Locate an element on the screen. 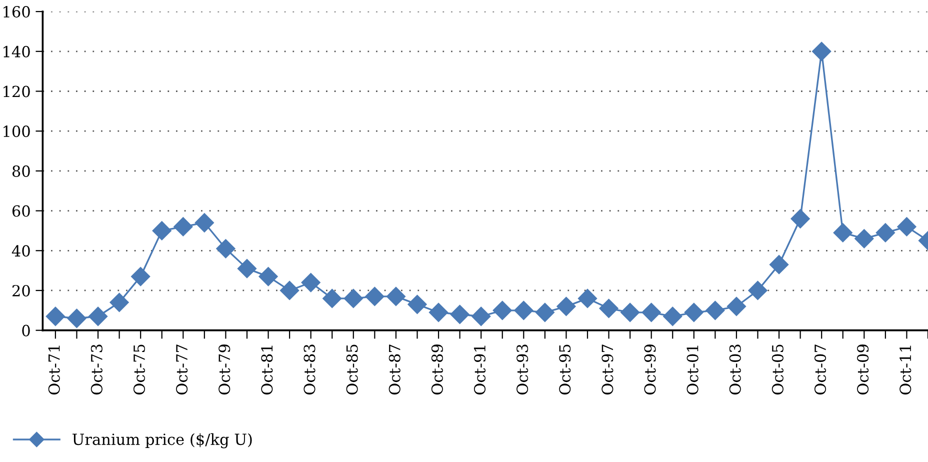 The height and width of the screenshot is (462, 928). x-tick-label: Oct-77 is located at coordinates (182, 369).